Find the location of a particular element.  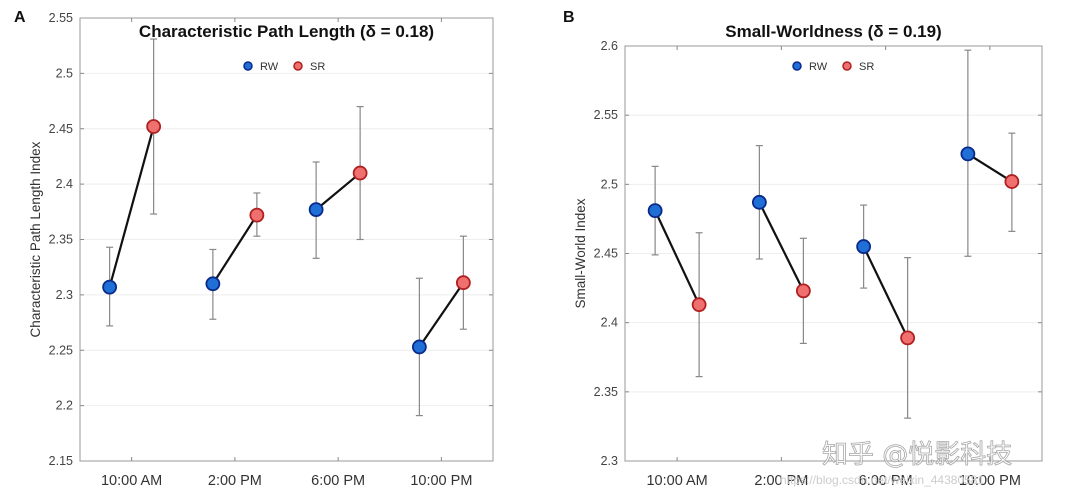

watermark-url: https://blog.csdn.net/weixin_44380581 is located at coordinates (882, 480).